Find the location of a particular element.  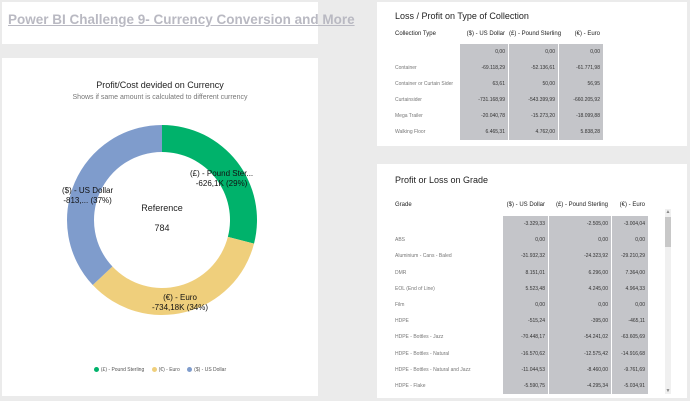

donut-center-value: 784 is located at coordinates (161, 228).